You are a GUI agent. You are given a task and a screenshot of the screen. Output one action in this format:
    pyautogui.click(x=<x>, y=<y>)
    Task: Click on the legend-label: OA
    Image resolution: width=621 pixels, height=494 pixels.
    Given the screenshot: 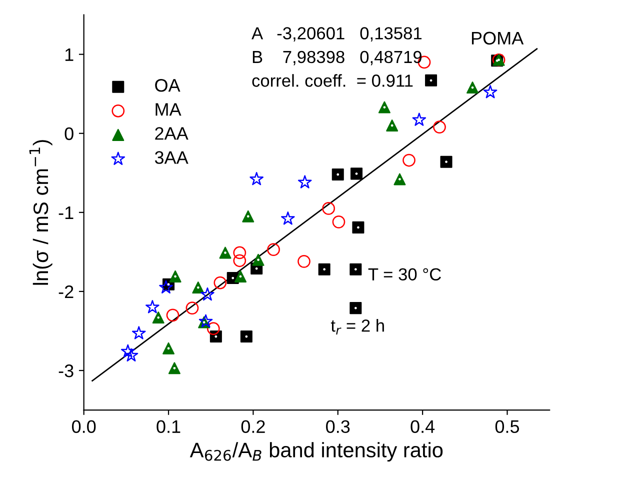 What is the action you would take?
    pyautogui.click(x=167, y=85)
    